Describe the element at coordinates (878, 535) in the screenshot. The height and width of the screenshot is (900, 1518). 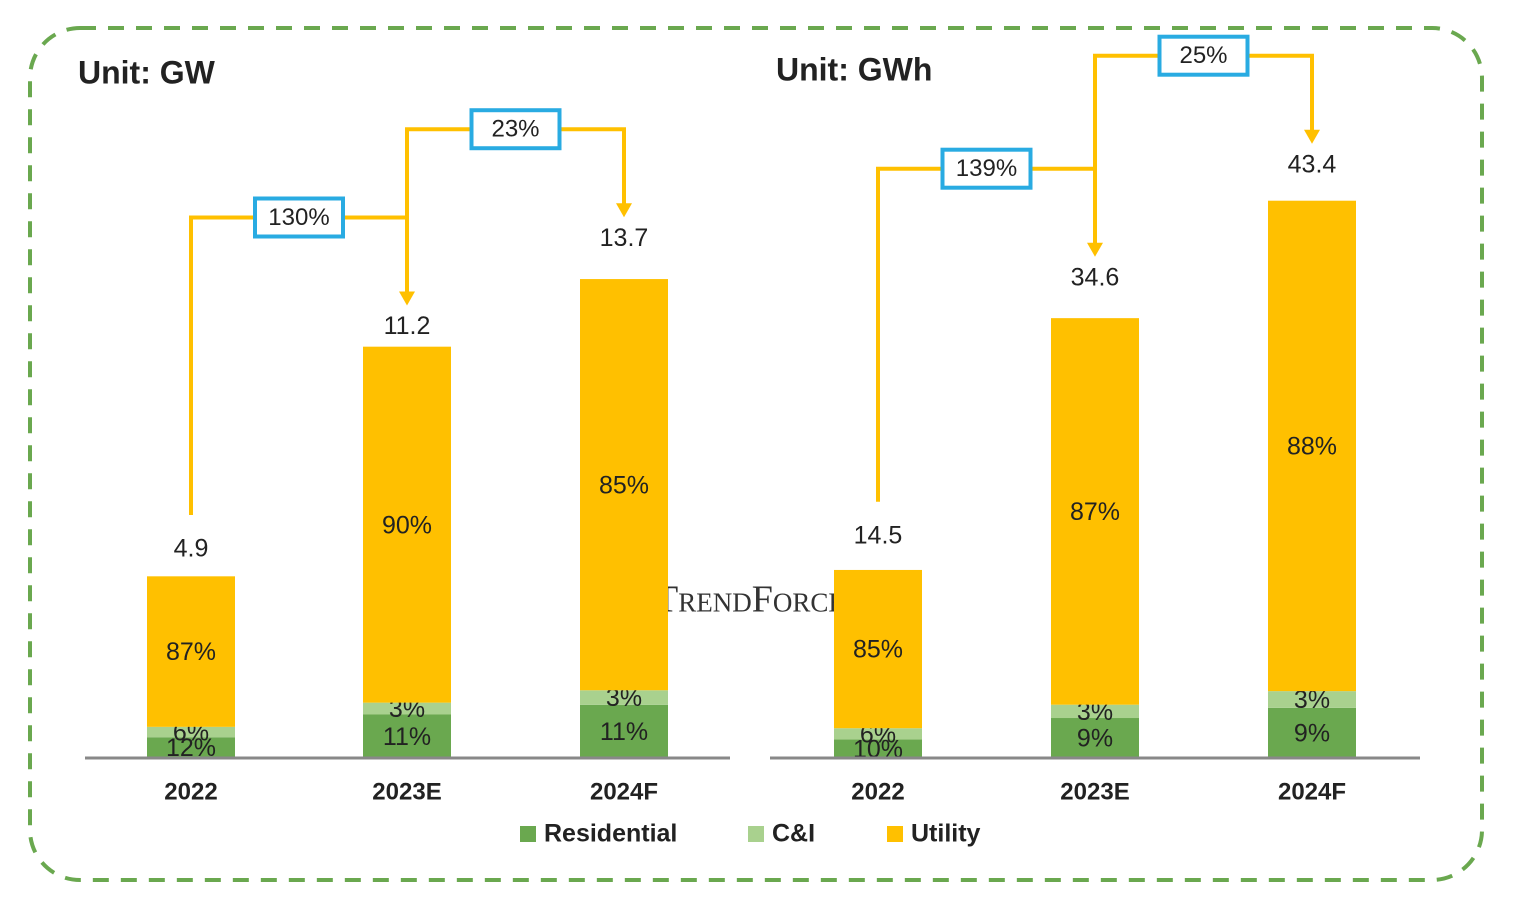
I see `total-label: 14.5` at that location.